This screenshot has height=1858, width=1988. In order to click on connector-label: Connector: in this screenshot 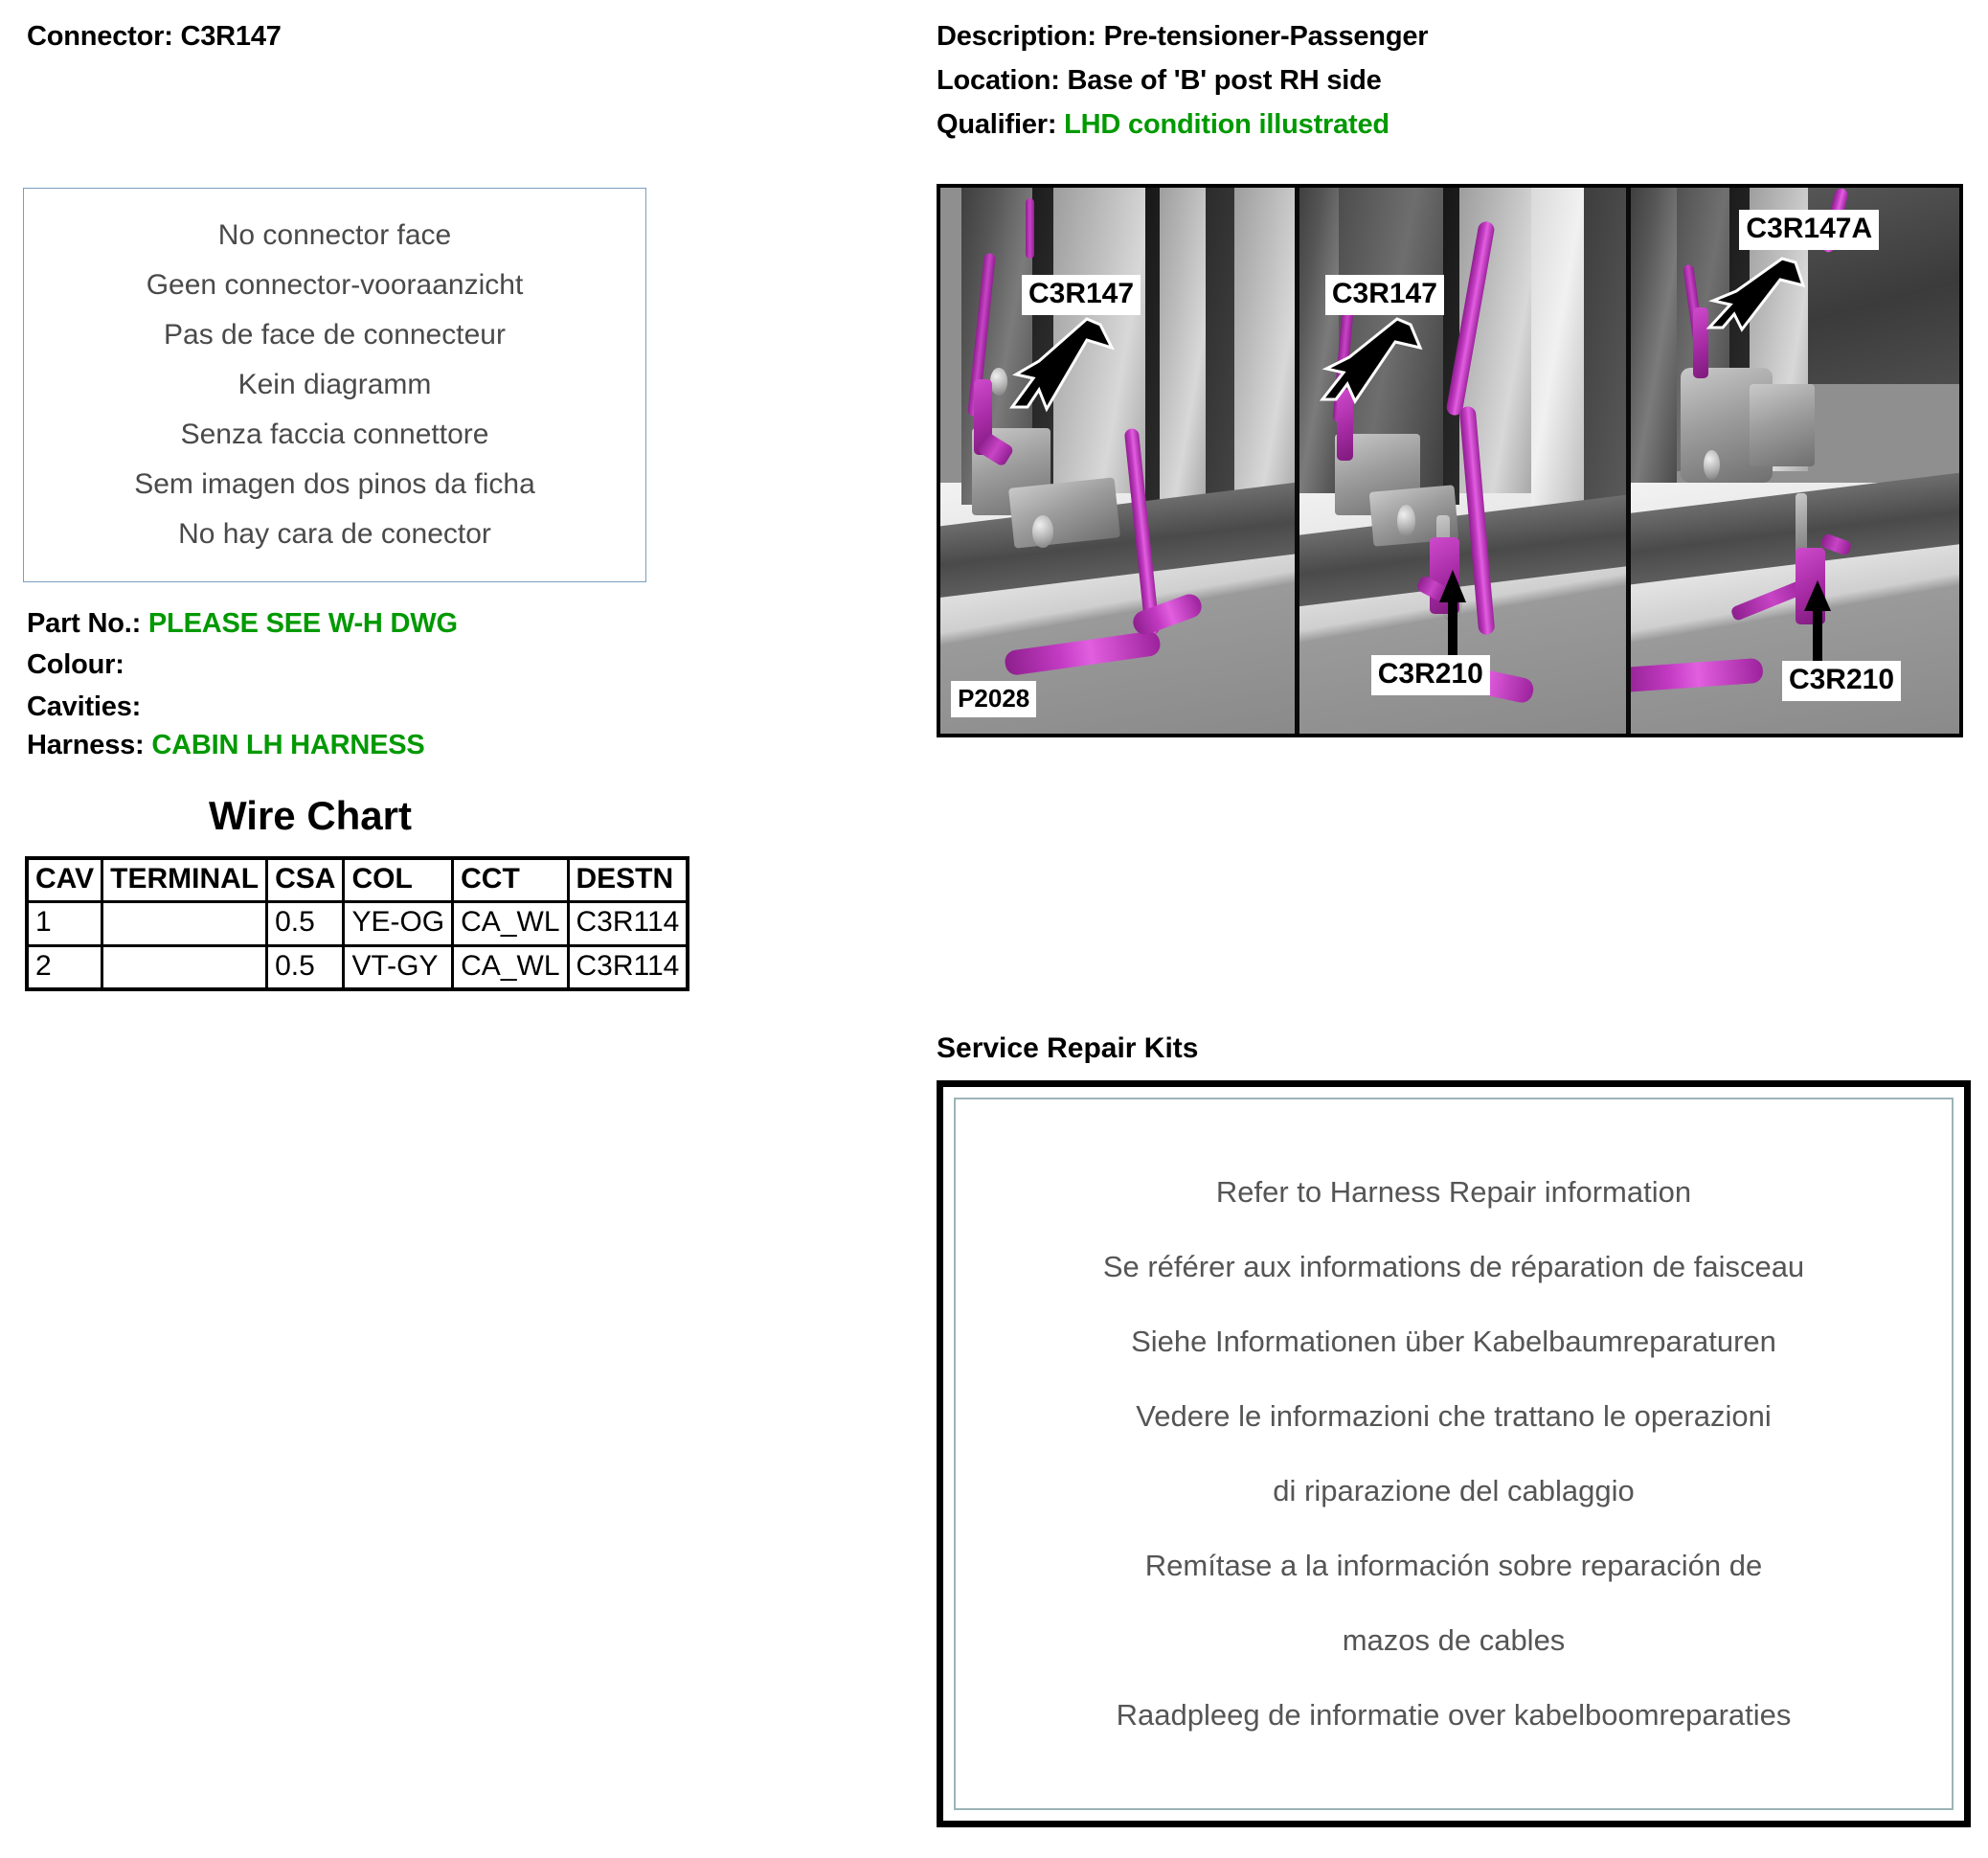, I will do `click(104, 37)`.